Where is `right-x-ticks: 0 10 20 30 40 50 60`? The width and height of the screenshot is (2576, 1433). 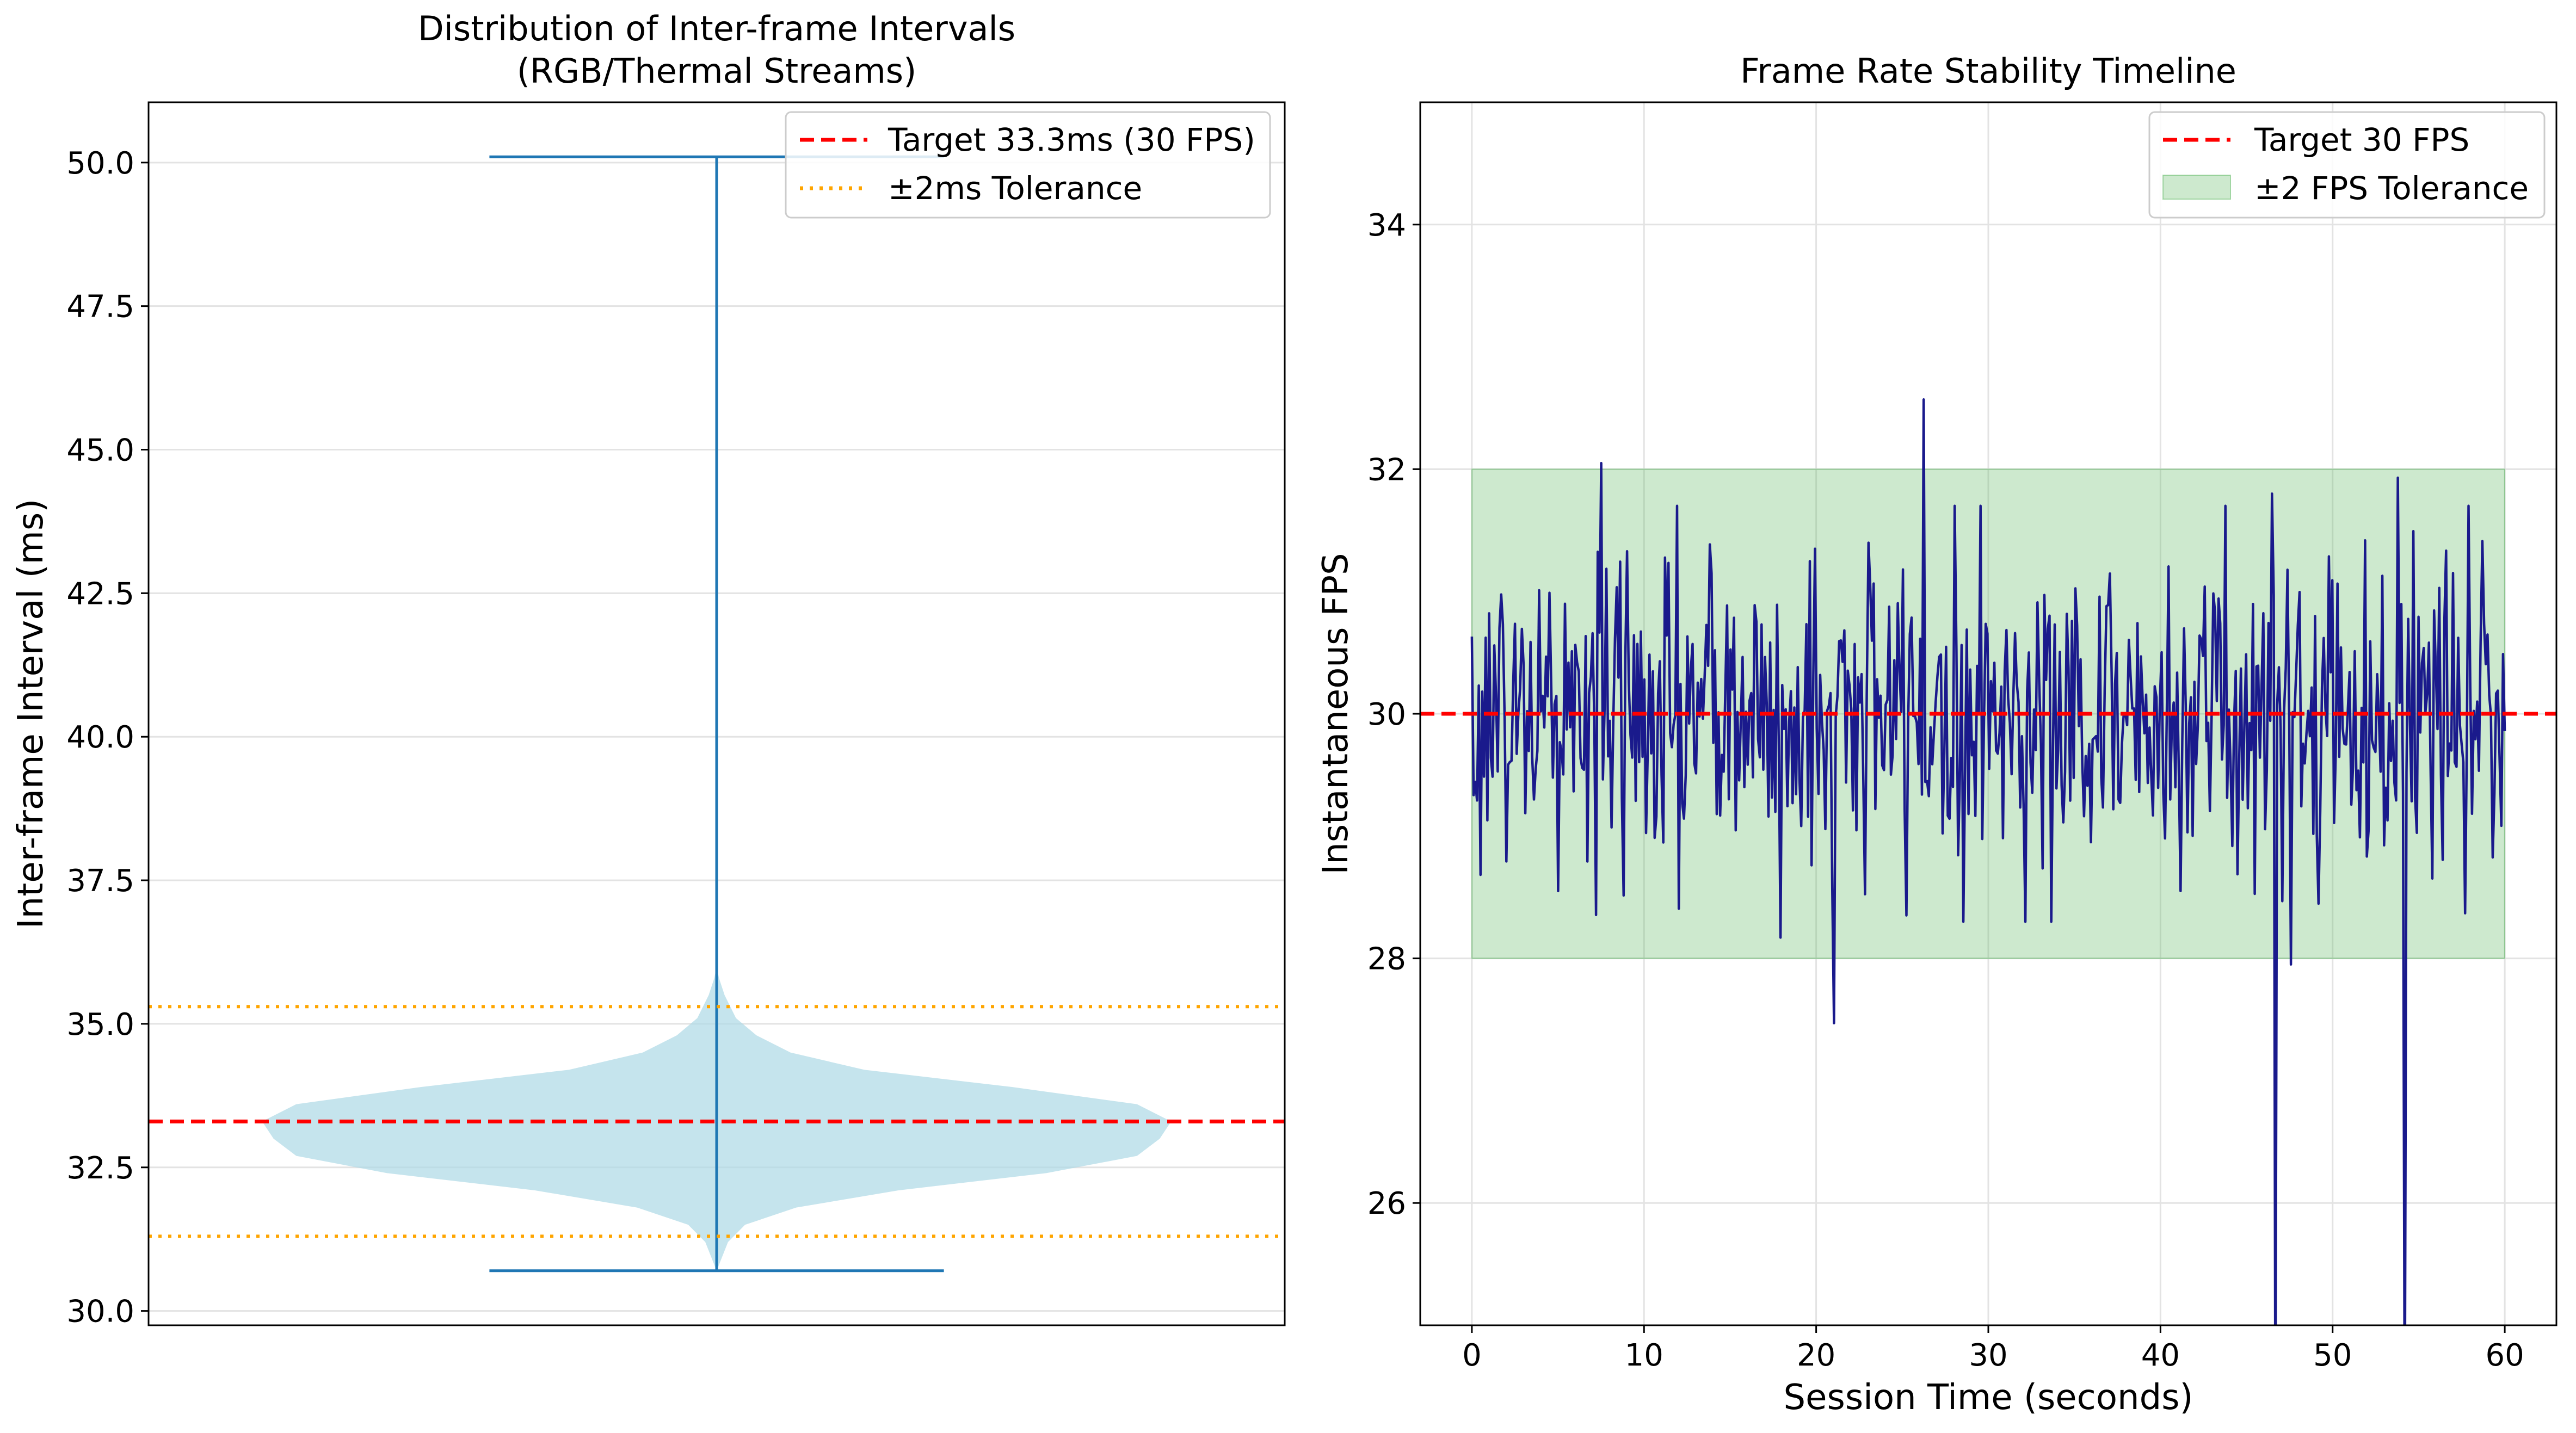 right-x-ticks: 0 10 20 30 40 50 60 is located at coordinates (1993, 1349).